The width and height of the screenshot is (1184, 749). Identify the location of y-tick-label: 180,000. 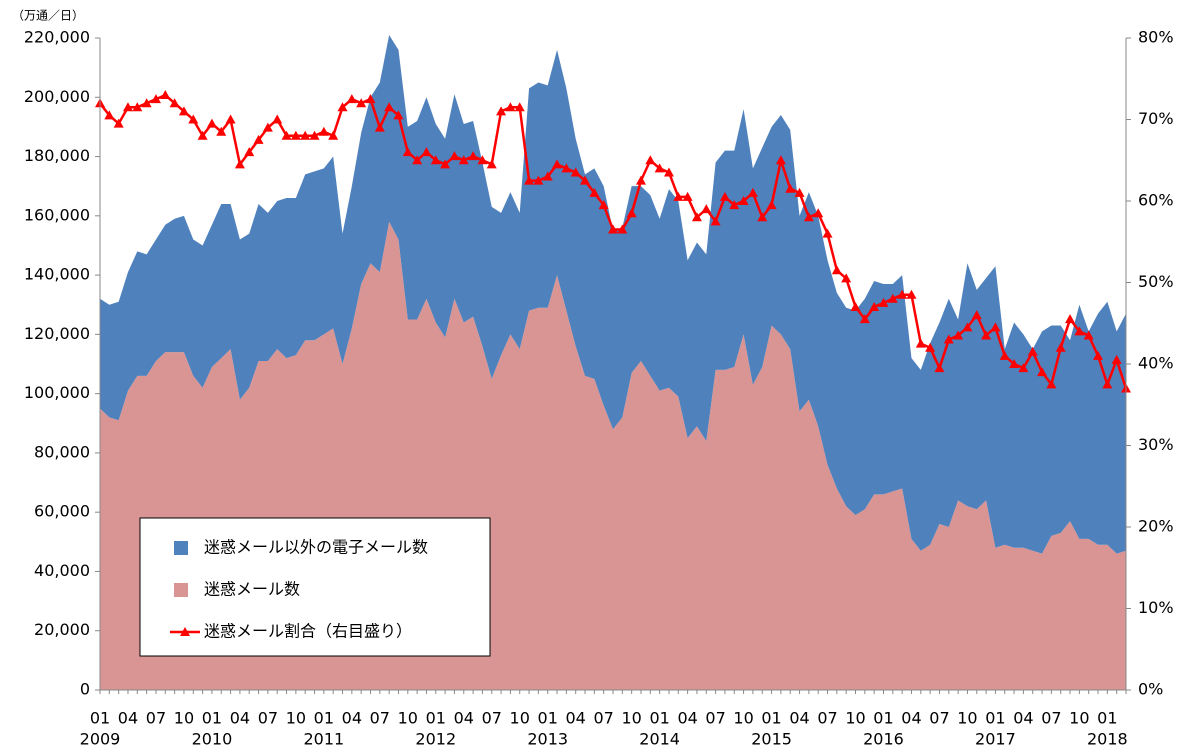
(57, 155).